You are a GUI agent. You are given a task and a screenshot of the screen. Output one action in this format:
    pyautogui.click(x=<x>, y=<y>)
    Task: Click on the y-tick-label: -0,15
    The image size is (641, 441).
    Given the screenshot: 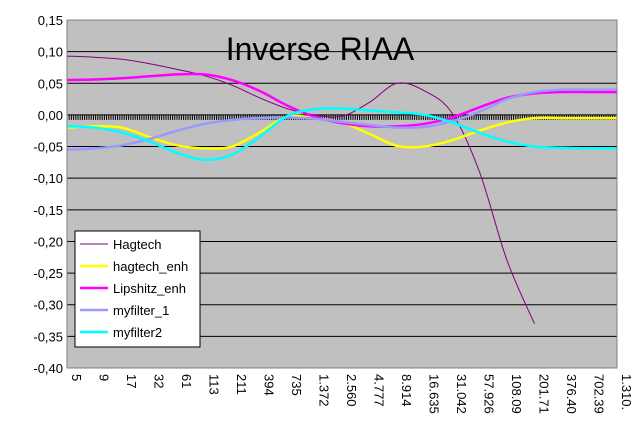 What is the action you would take?
    pyautogui.click(x=48, y=210)
    